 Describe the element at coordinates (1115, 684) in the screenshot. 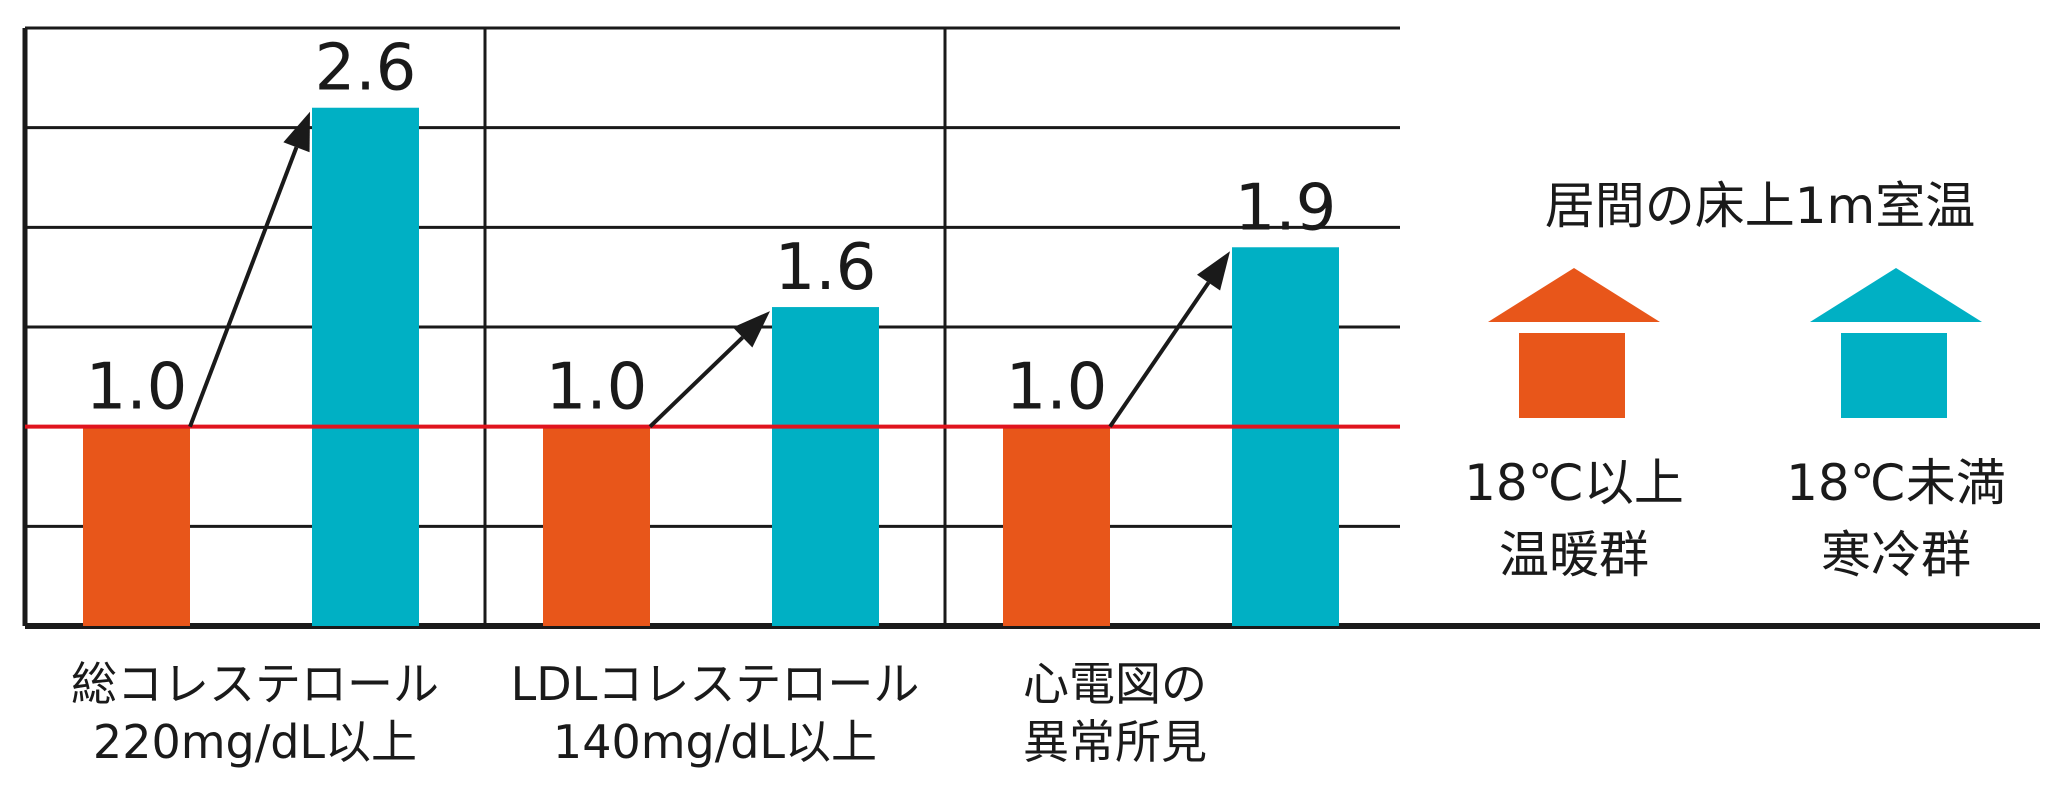

I see `category-label-2-0: 心電図の` at that location.